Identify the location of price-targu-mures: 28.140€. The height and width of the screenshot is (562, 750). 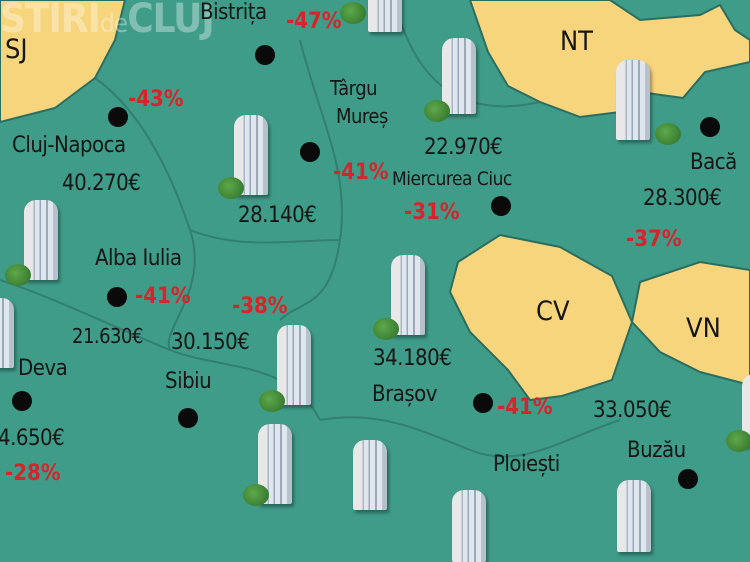
(277, 215).